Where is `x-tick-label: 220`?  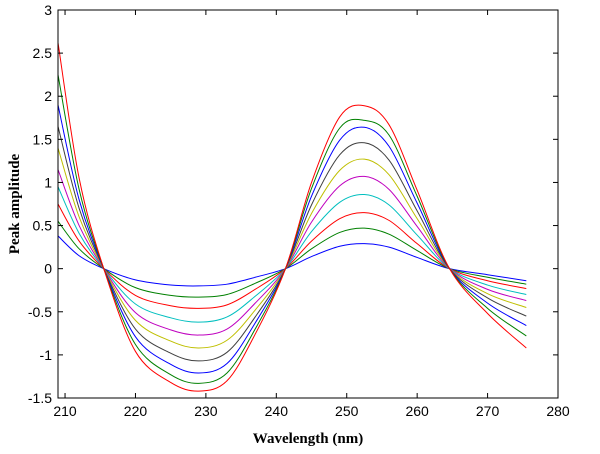 x-tick-label: 220 is located at coordinates (136, 411).